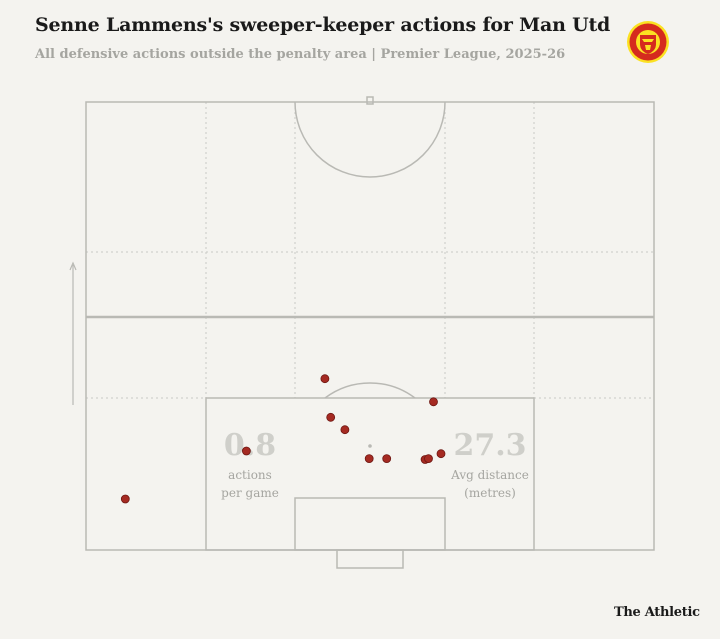  Describe the element at coordinates (370, 100) in the screenshot. I see `opposition-goal-marker` at that location.